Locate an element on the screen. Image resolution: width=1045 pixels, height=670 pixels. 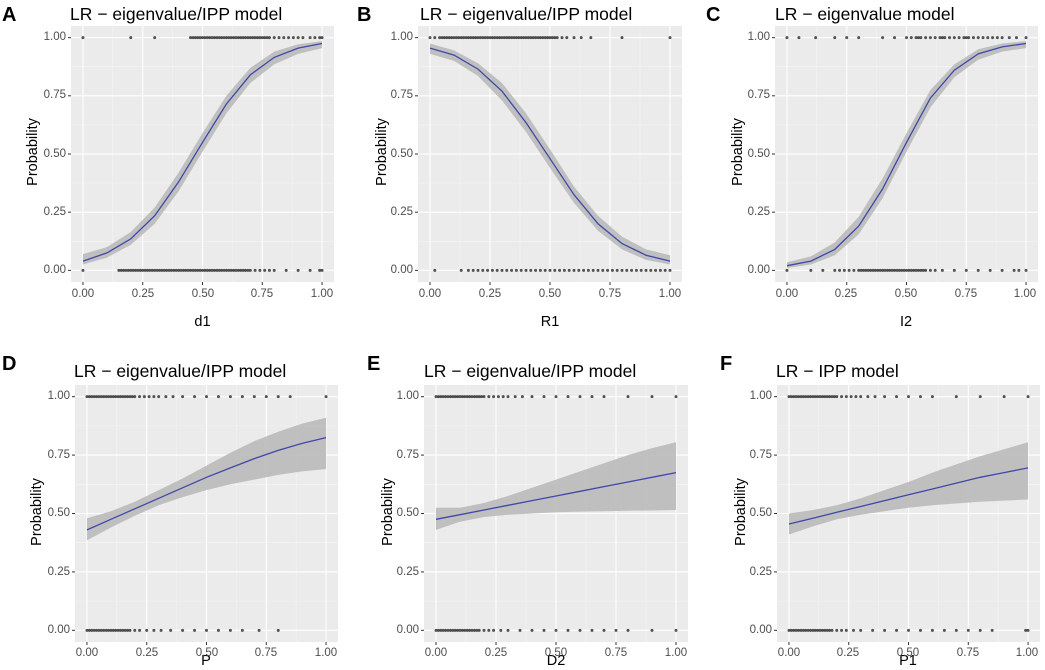
fitted-curve is located at coordinates (906, 154).